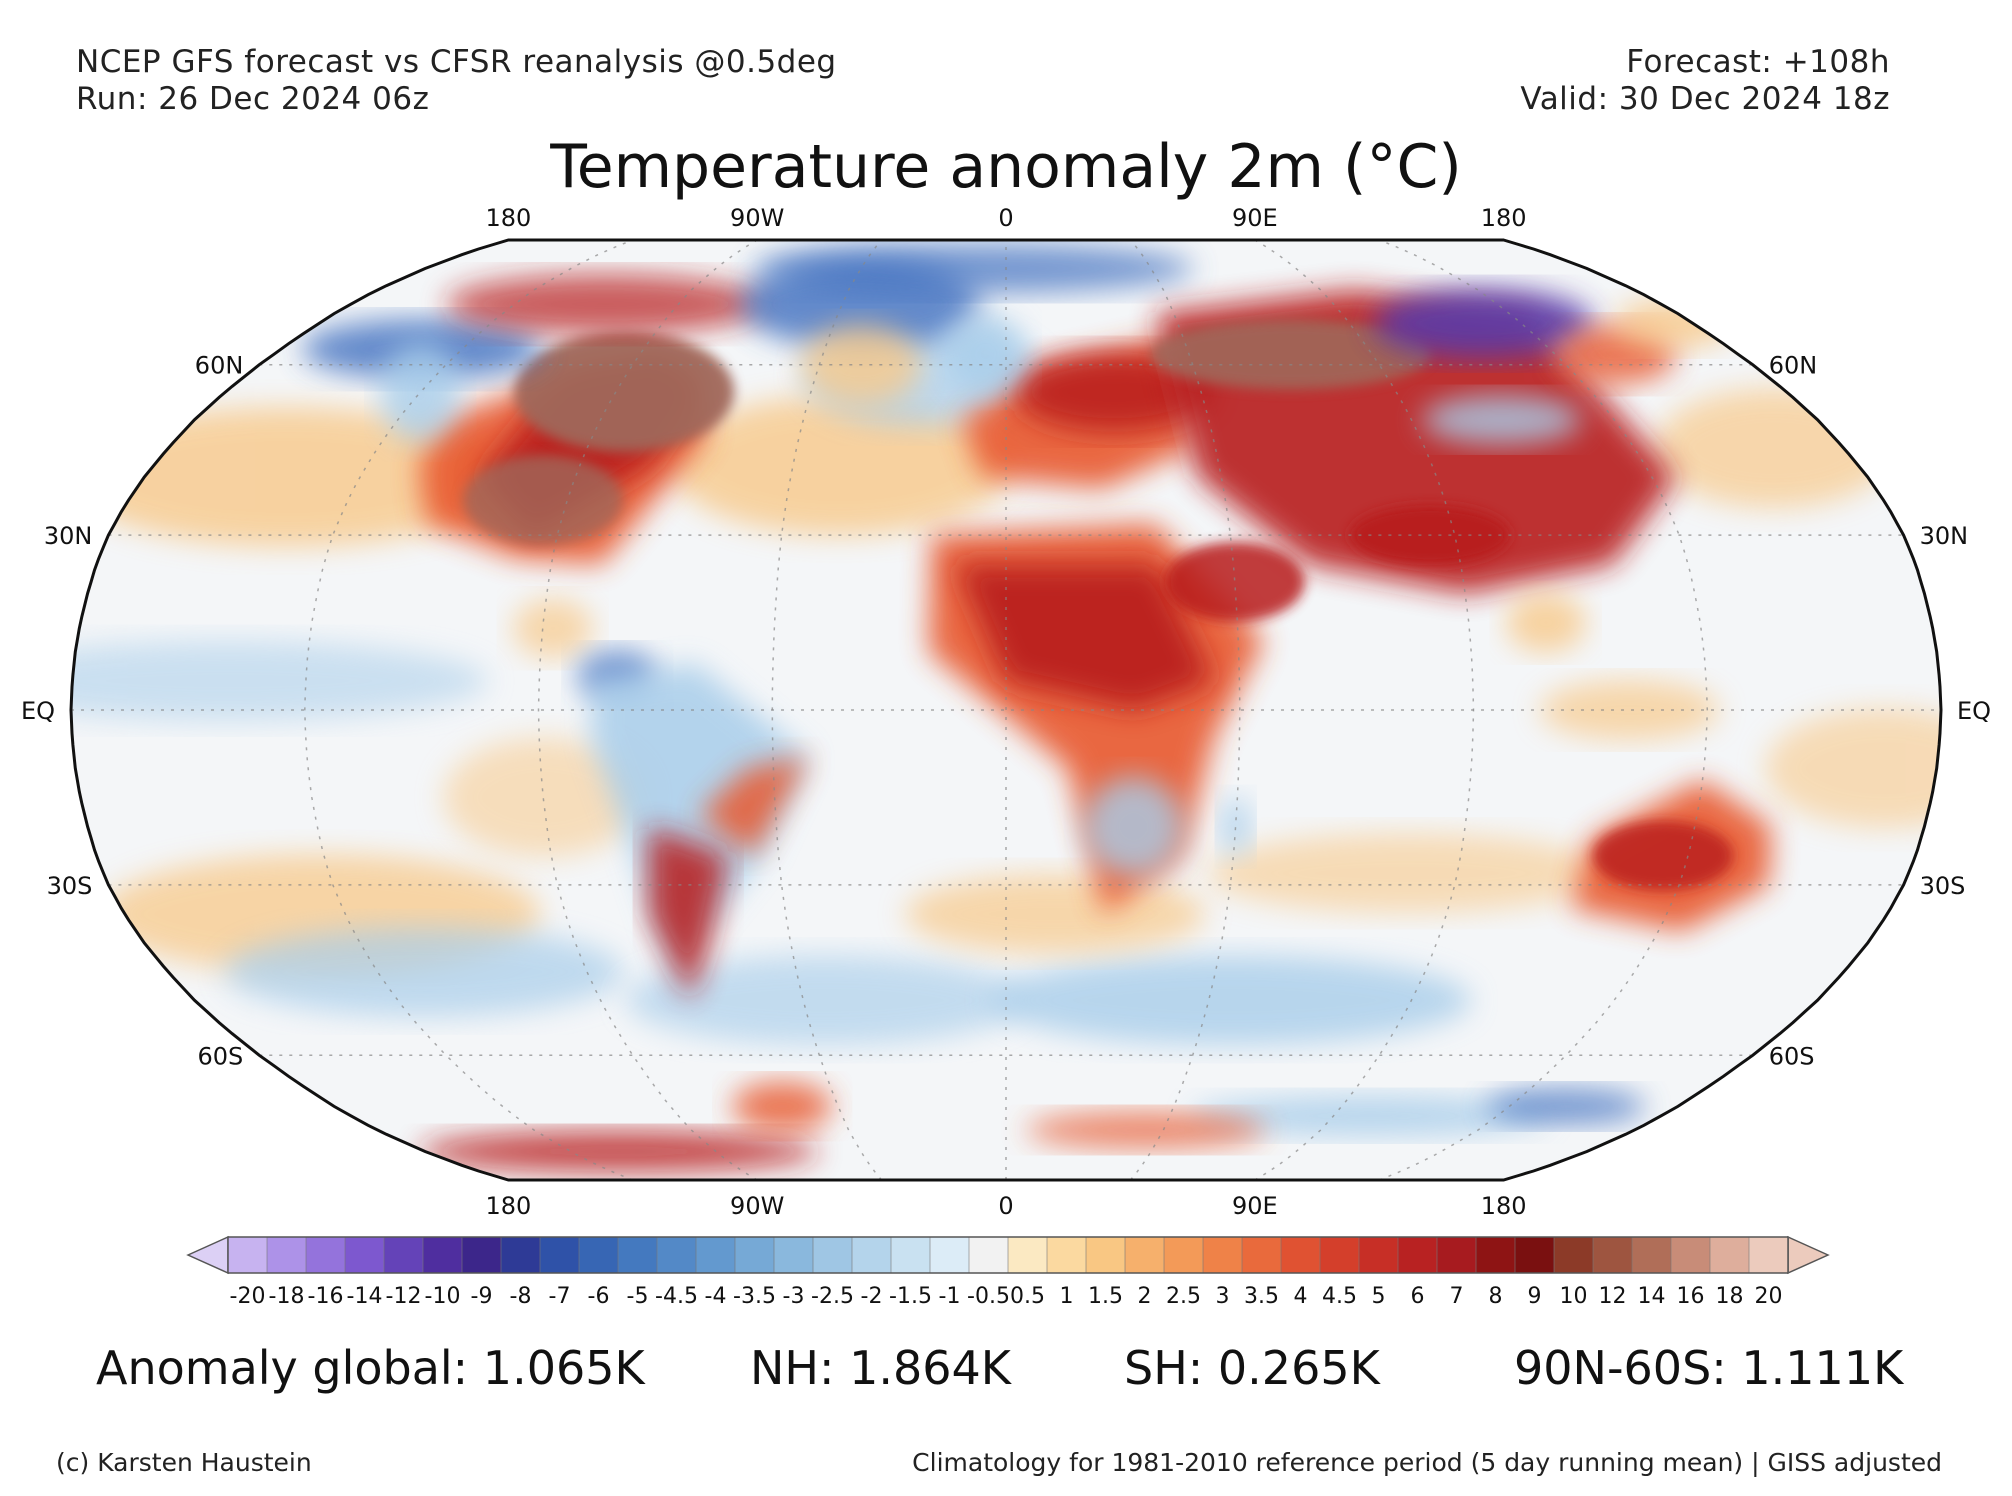 The height and width of the screenshot is (1496, 2012). What do you see at coordinates (880, 1368) in the screenshot?
I see `stat-nh-anomaly: NH: 1.864K` at bounding box center [880, 1368].